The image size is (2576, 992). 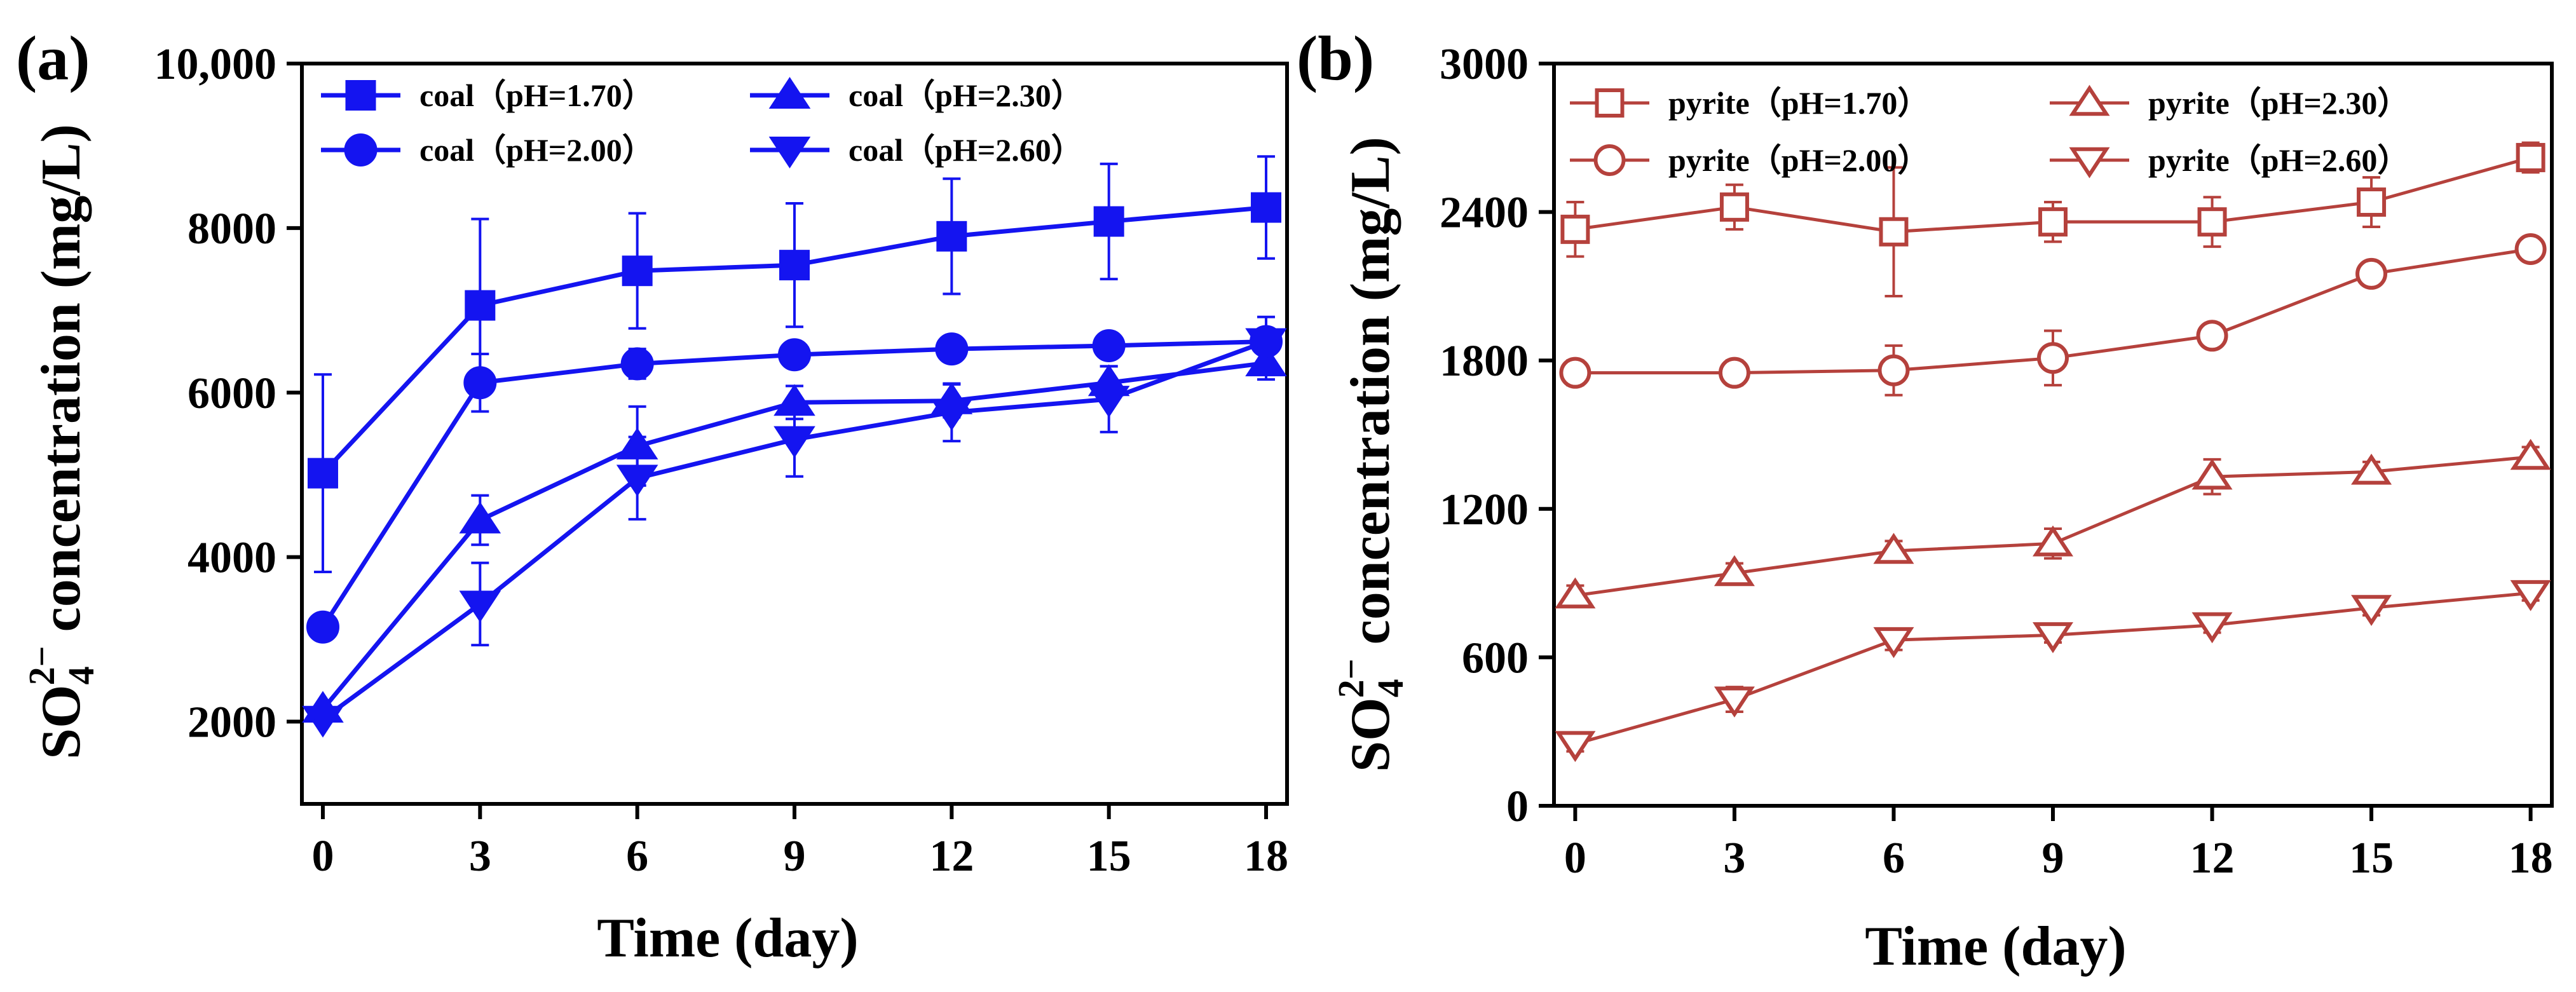 I want to click on panel-b-y-axis-title-sub: 4, so click(x=1390, y=688).